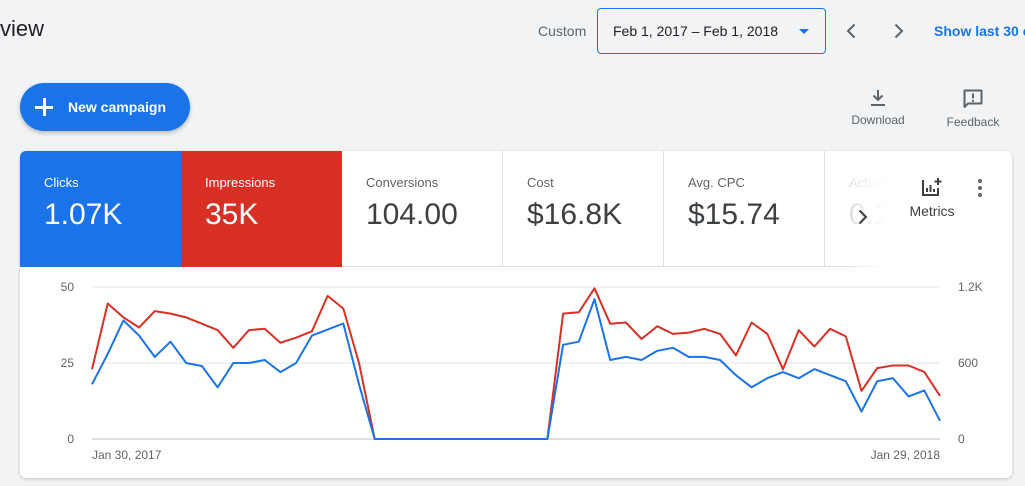  I want to click on show-last-30-days-link: Show last 30 c, so click(979, 31).